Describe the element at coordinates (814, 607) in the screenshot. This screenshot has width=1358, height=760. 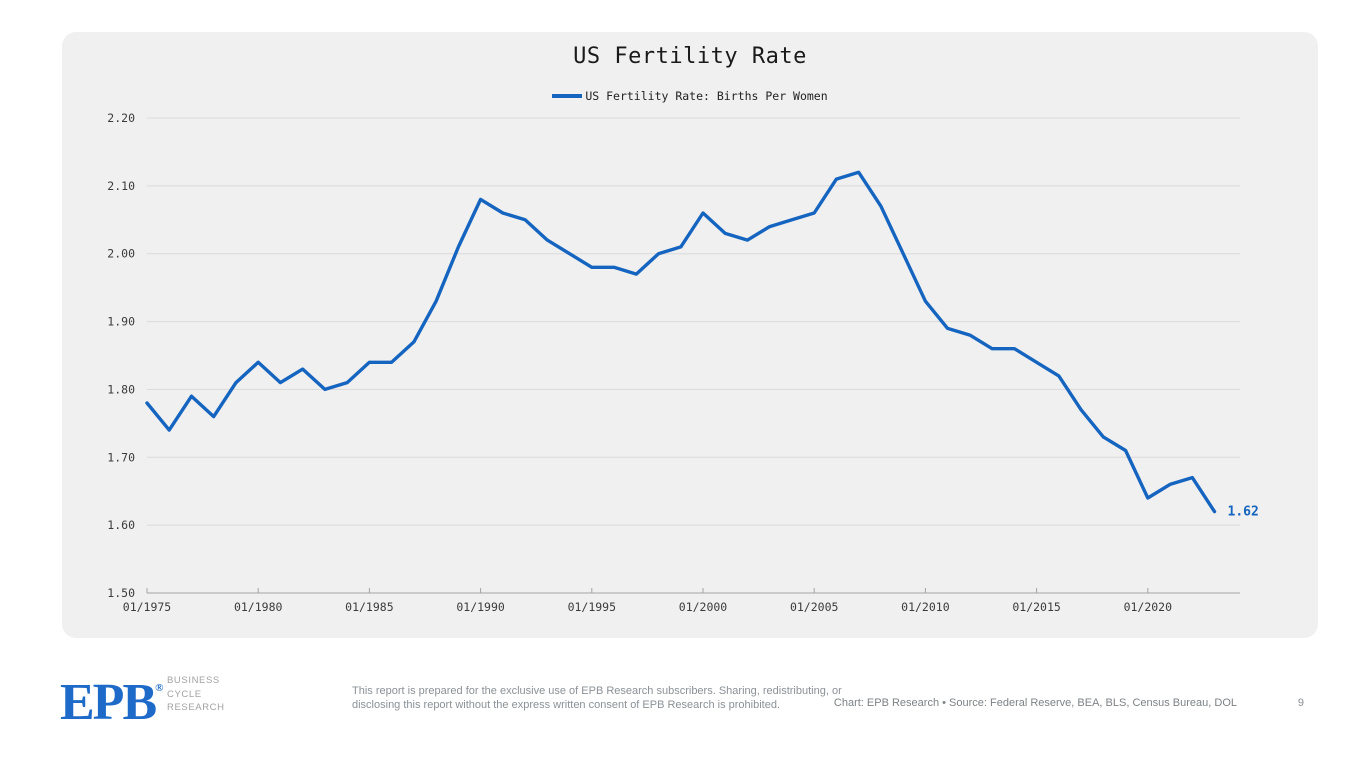
I see `x-axis-tick-label: 01/2005` at that location.